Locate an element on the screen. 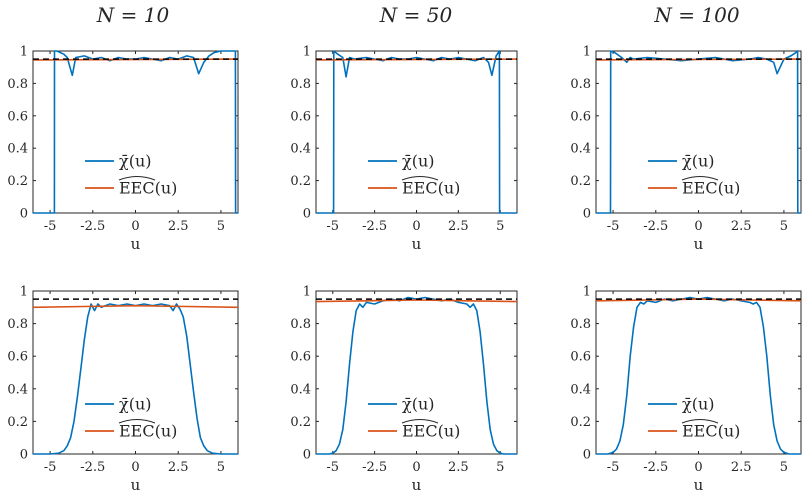 The width and height of the screenshot is (809, 503). column-title-1: N = 10 is located at coordinates (133, 15).